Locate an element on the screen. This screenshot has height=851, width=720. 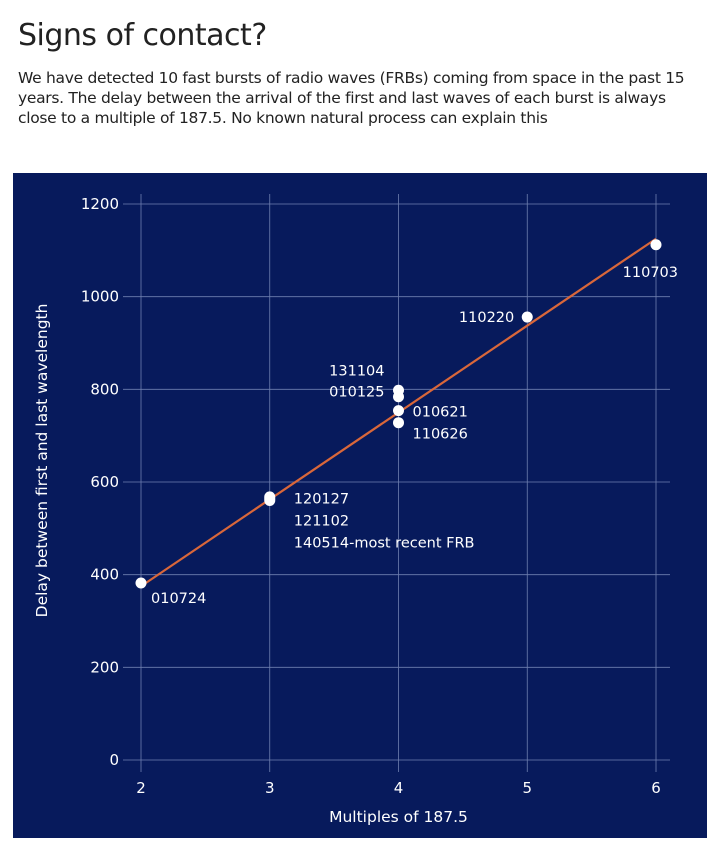
y-tick-label: 400 is located at coordinates (104, 575).